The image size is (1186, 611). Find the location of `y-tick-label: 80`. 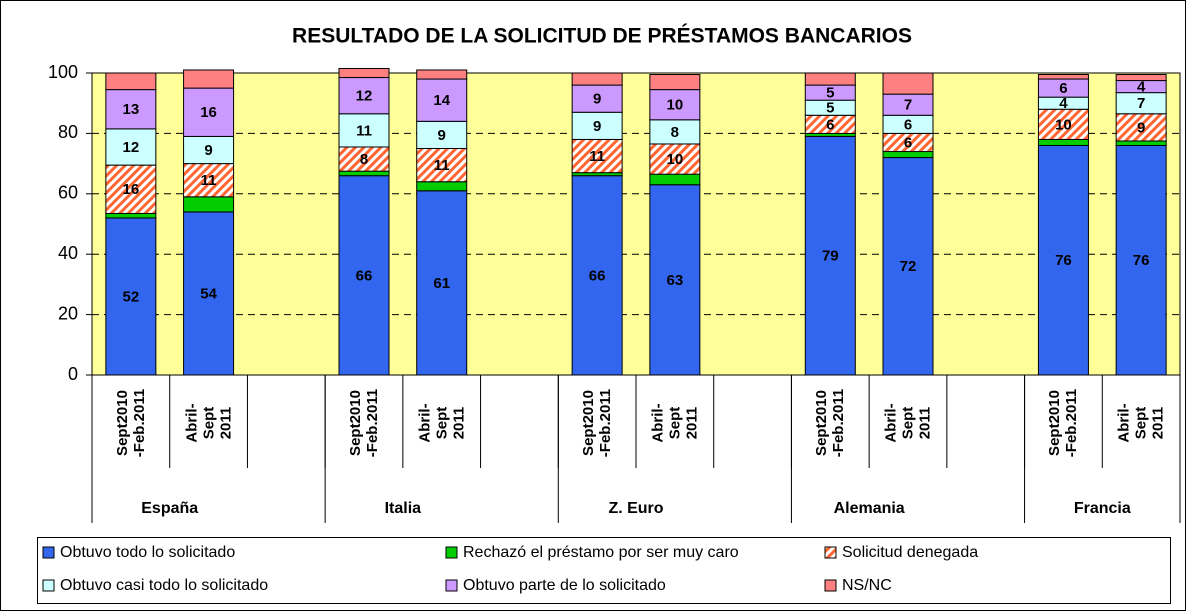

y-tick-label: 80 is located at coordinates (68, 132).